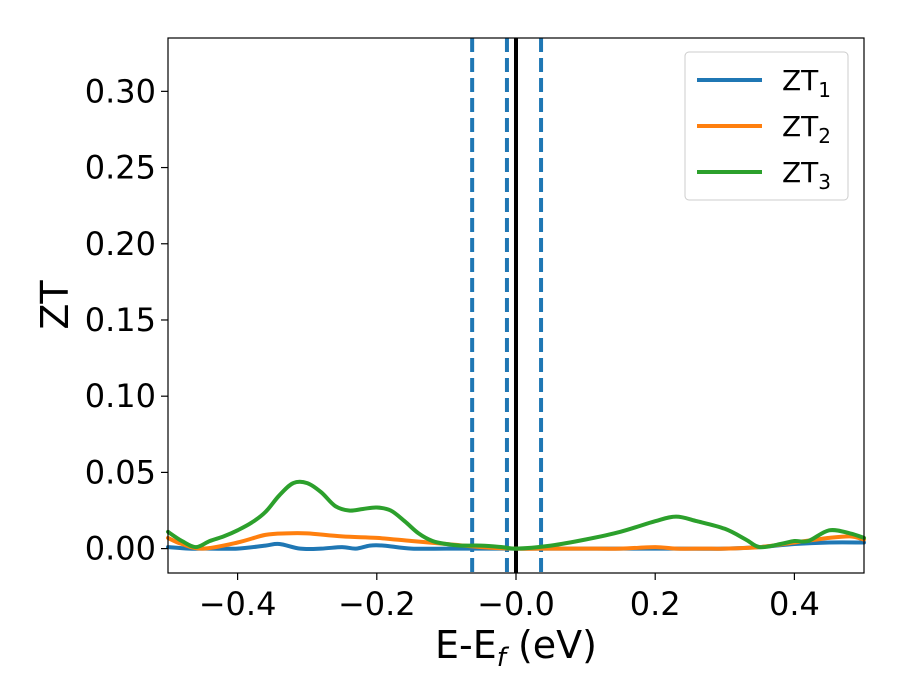 The height and width of the screenshot is (700, 900). Describe the element at coordinates (507, 305) in the screenshot. I see `reference-lines` at that location.